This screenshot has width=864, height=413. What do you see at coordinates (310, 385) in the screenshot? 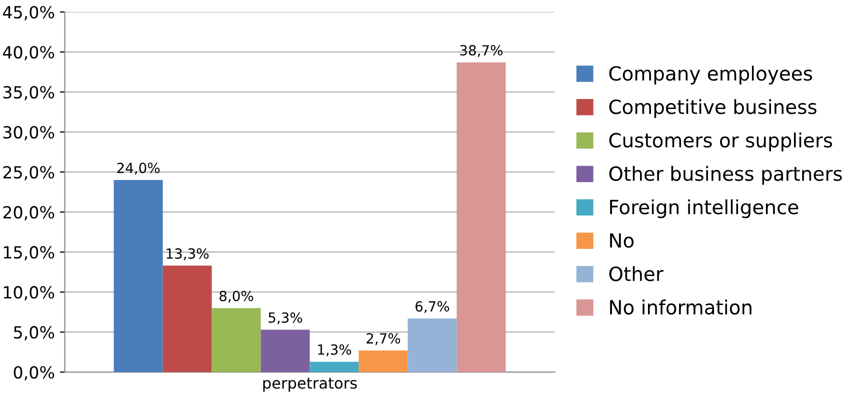
I see `x-tick-label: perpetrators` at bounding box center [310, 385].